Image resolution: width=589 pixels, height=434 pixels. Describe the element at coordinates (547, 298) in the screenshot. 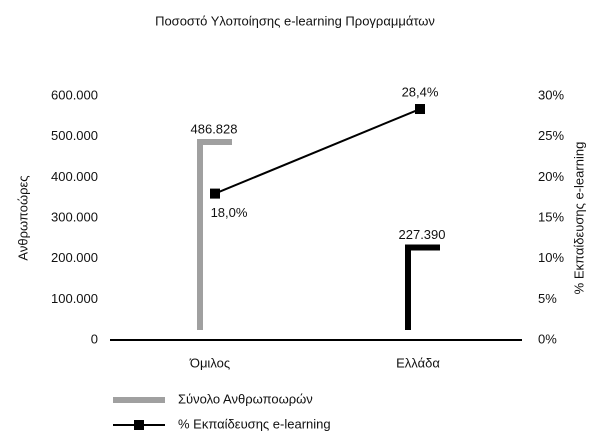

I see `y2-tick-label: 5%` at that location.